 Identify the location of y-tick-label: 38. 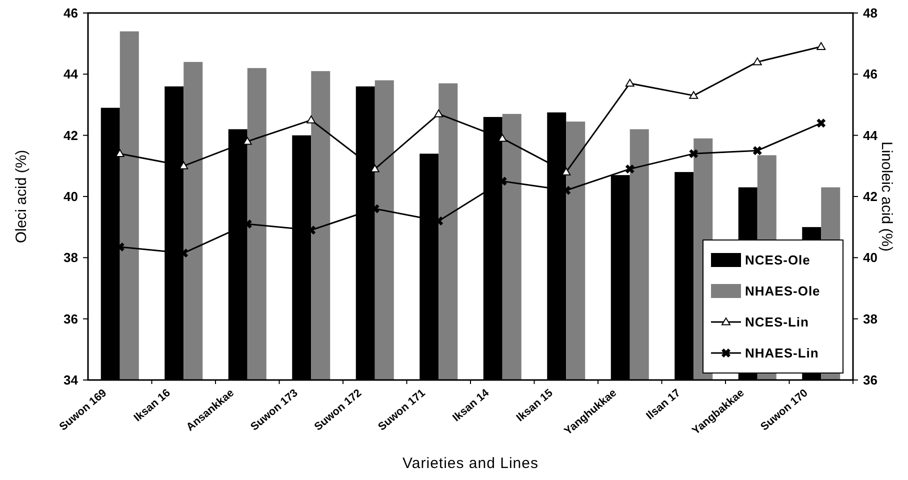
(71, 258).